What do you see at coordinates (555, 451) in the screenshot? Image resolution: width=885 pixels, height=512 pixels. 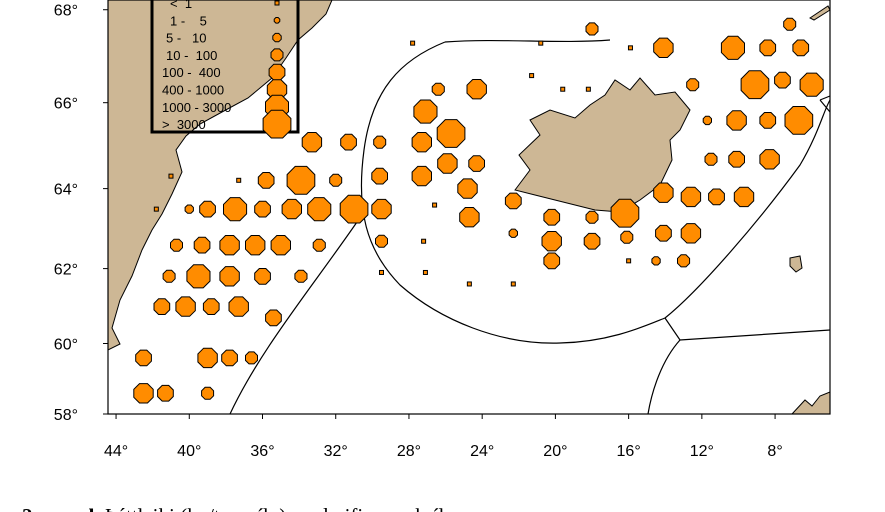 I see `x-tick-label: 20°` at bounding box center [555, 451].